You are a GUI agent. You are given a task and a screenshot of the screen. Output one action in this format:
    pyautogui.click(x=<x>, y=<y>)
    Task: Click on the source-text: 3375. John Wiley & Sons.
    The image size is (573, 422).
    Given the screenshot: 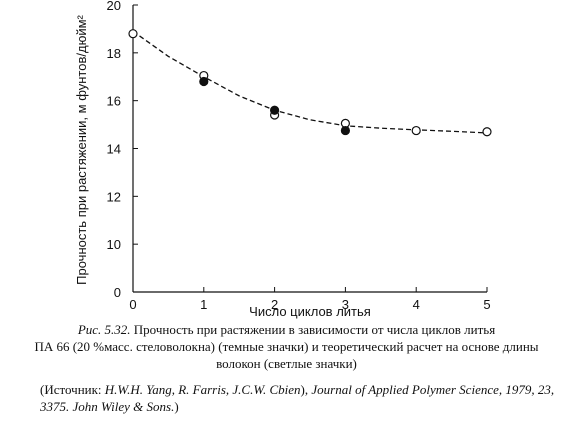 What is the action you would take?
    pyautogui.click(x=107, y=406)
    